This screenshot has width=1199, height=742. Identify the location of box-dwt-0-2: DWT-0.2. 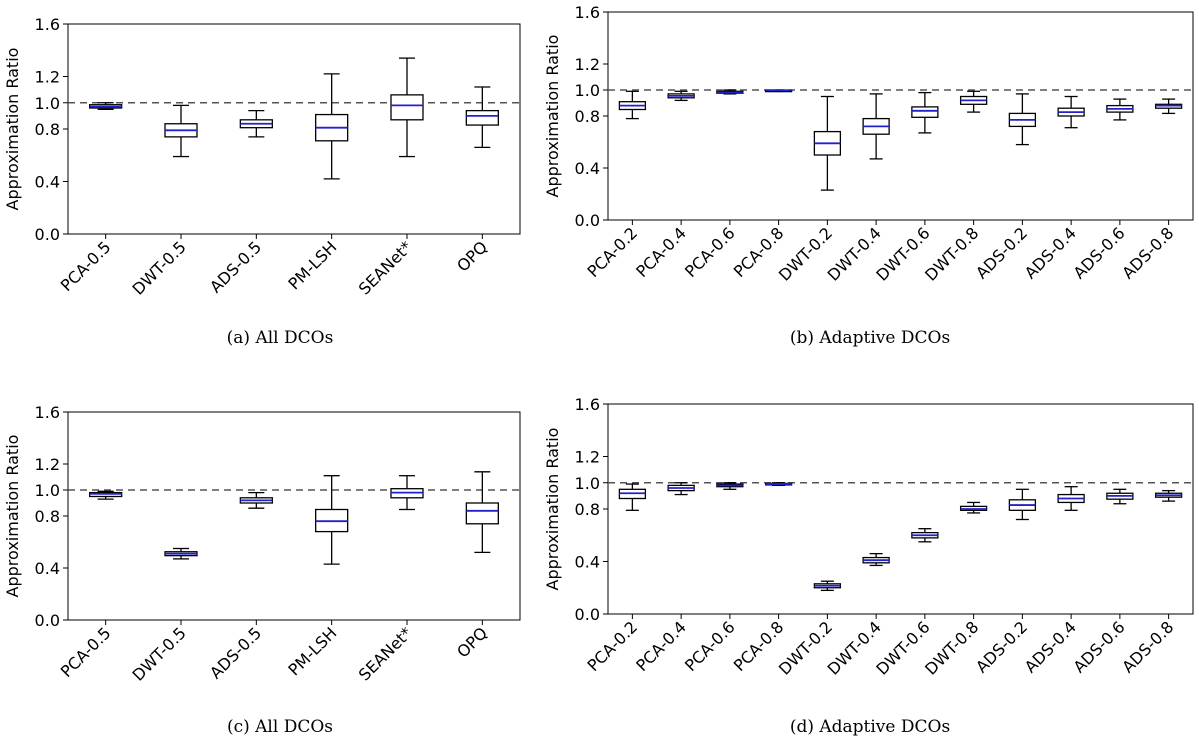
(808, 190).